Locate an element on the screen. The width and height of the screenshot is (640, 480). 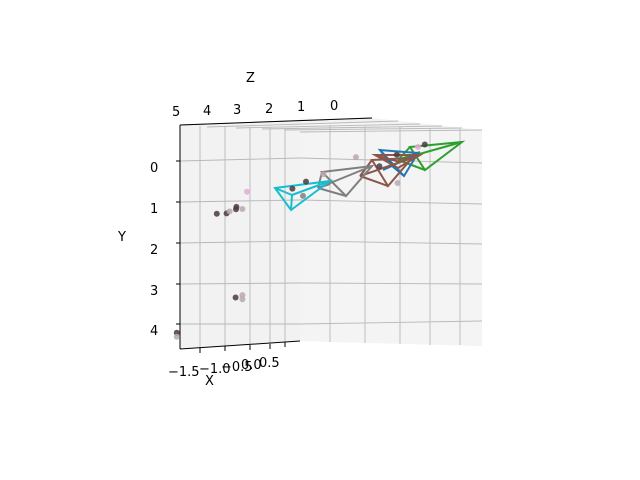
x-axis-label: X is located at coordinates (209, 381).